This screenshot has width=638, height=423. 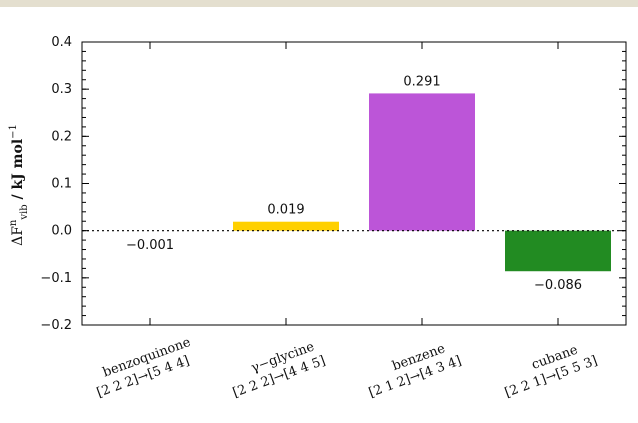 What do you see at coordinates (61, 42) in the screenshot?
I see `y-tick-label: 0.4` at bounding box center [61, 42].